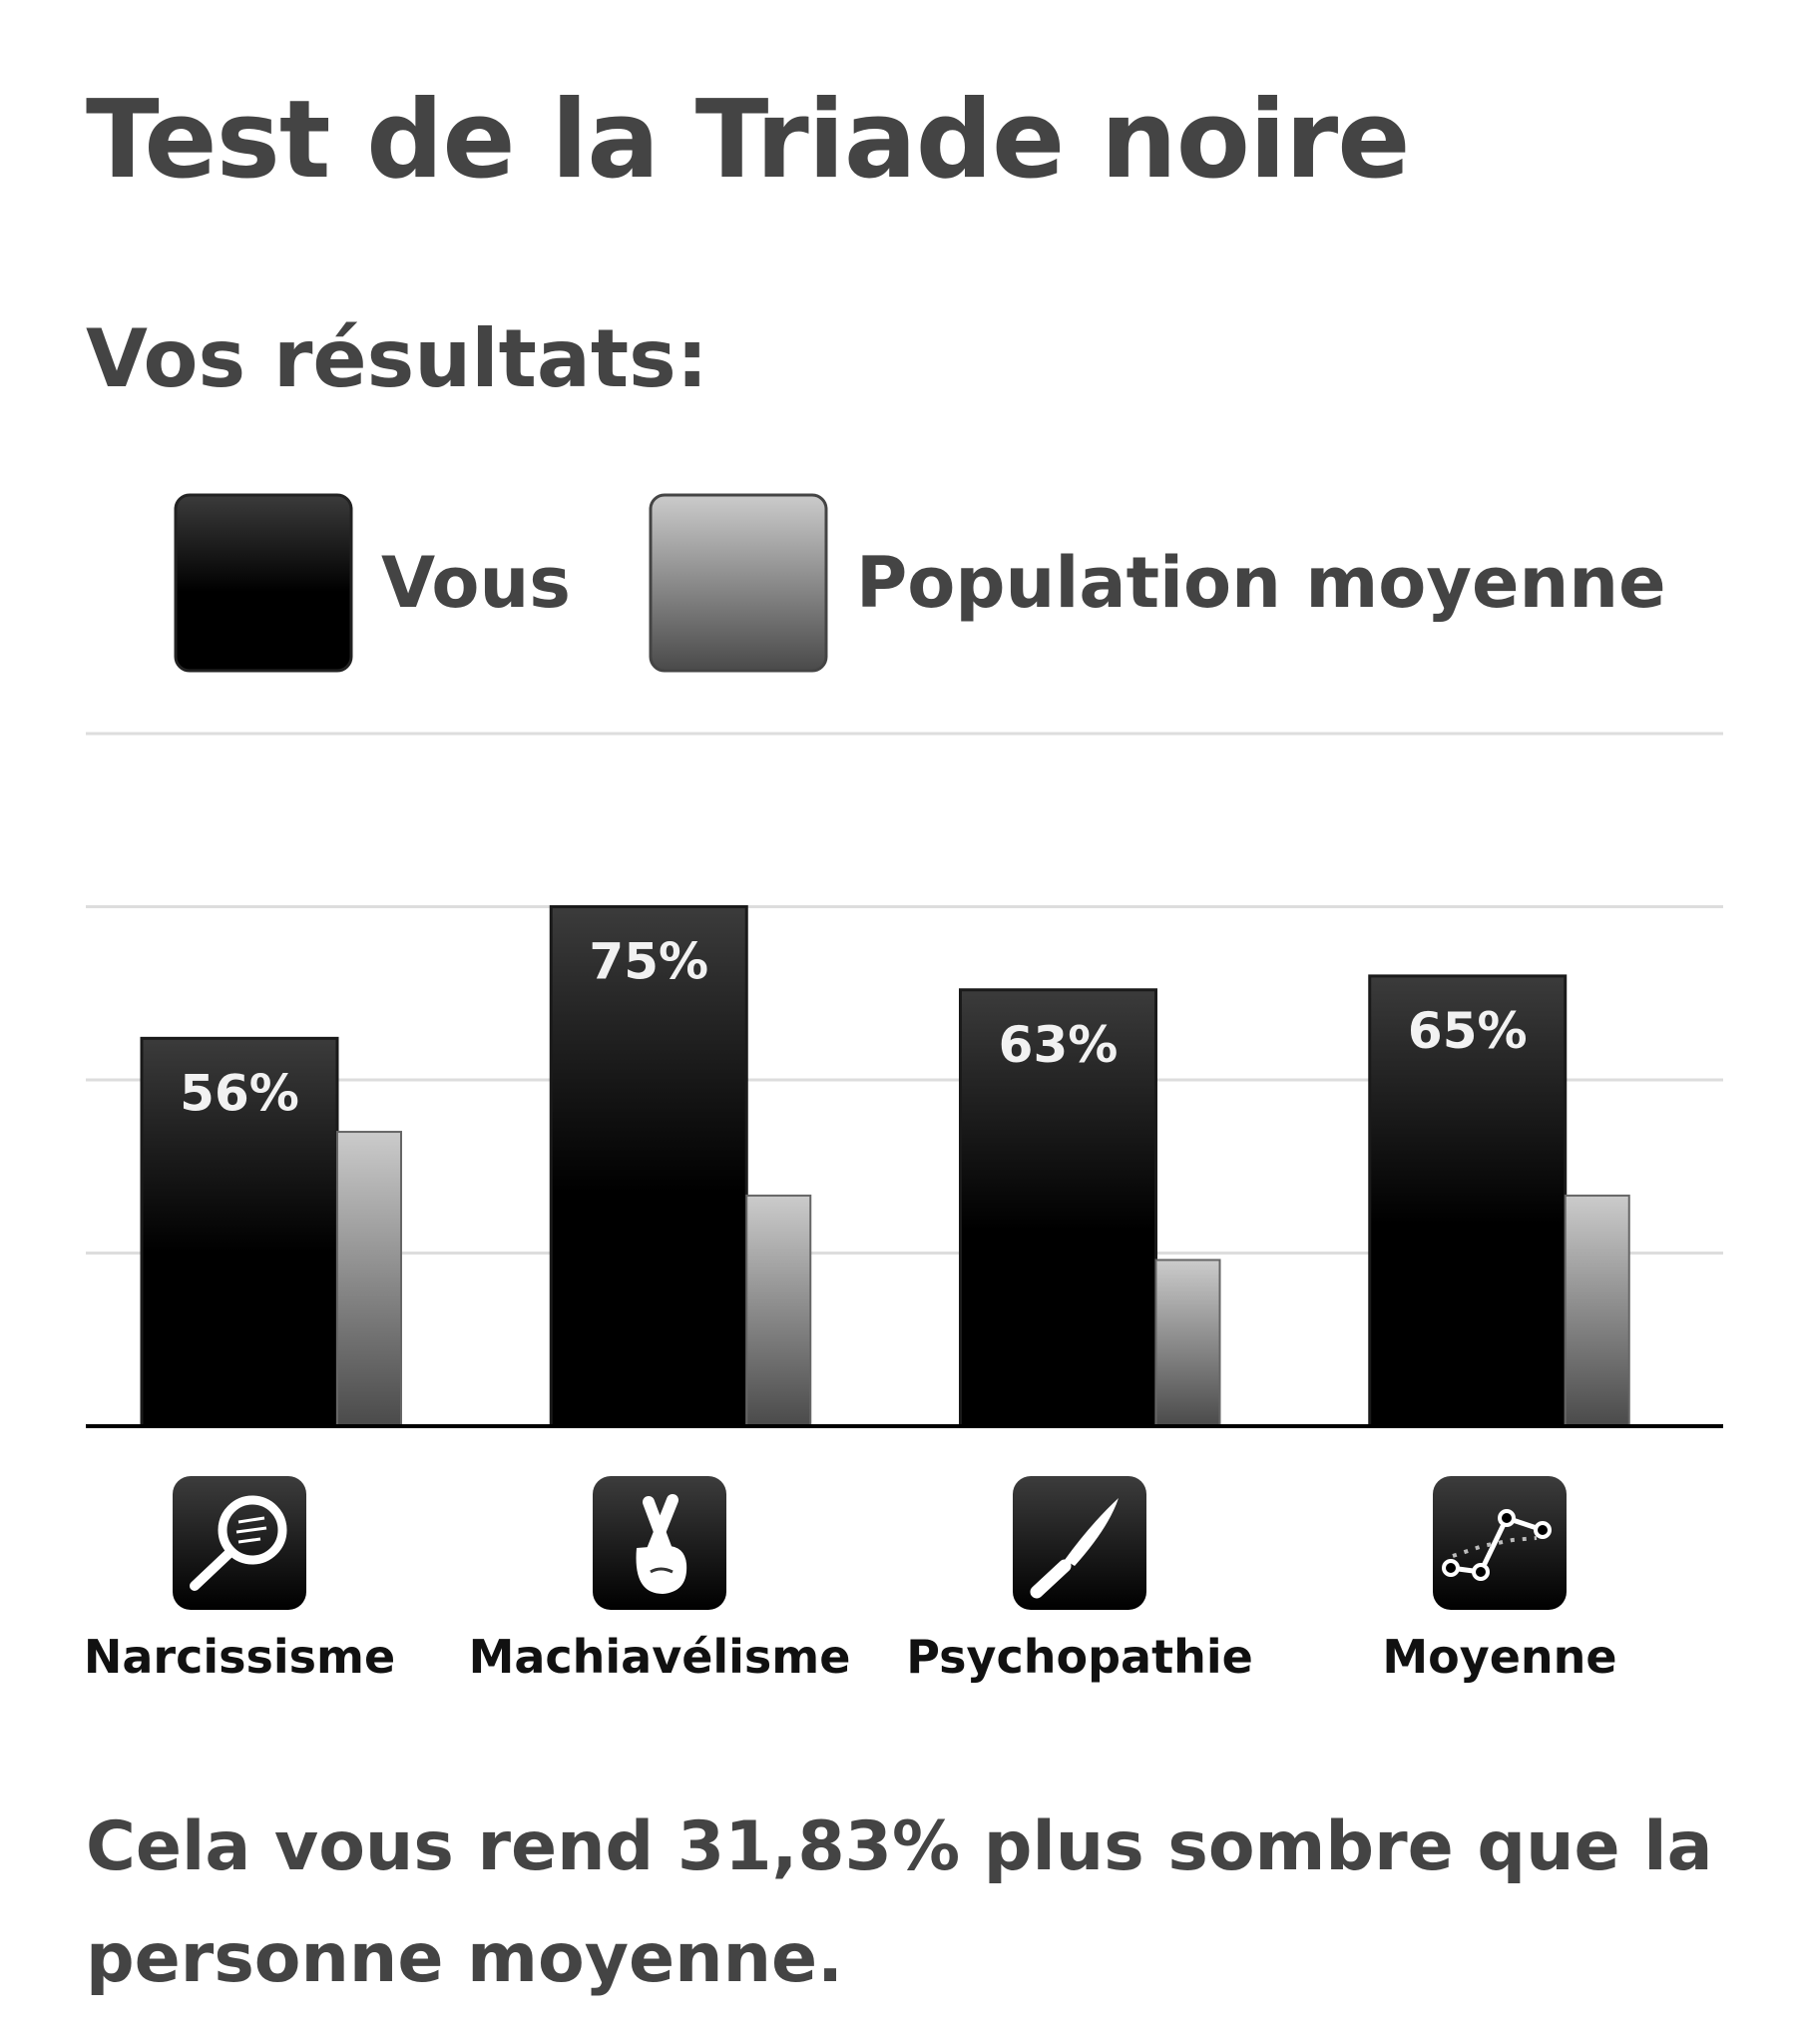  I want to click on value-labels: 56% 75% 63% 65%, so click(853, 1028).